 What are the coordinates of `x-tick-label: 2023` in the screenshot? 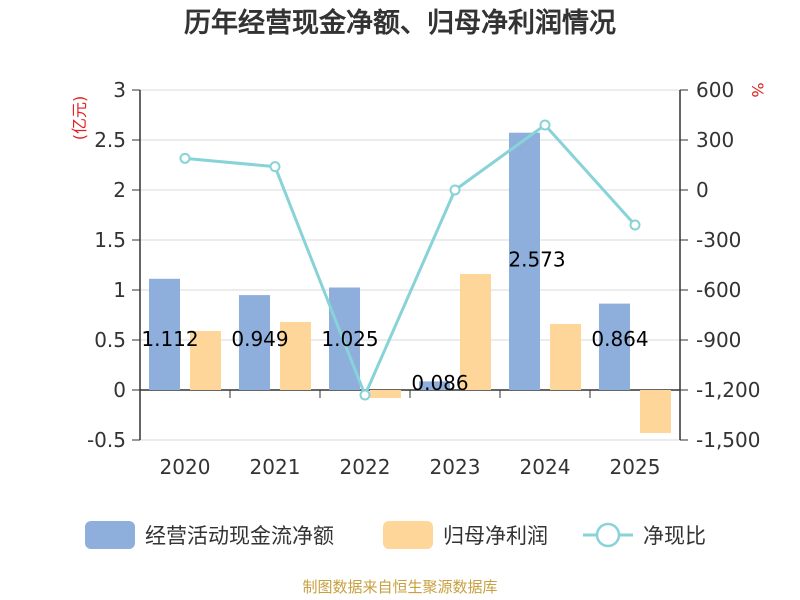 It's located at (455, 467).